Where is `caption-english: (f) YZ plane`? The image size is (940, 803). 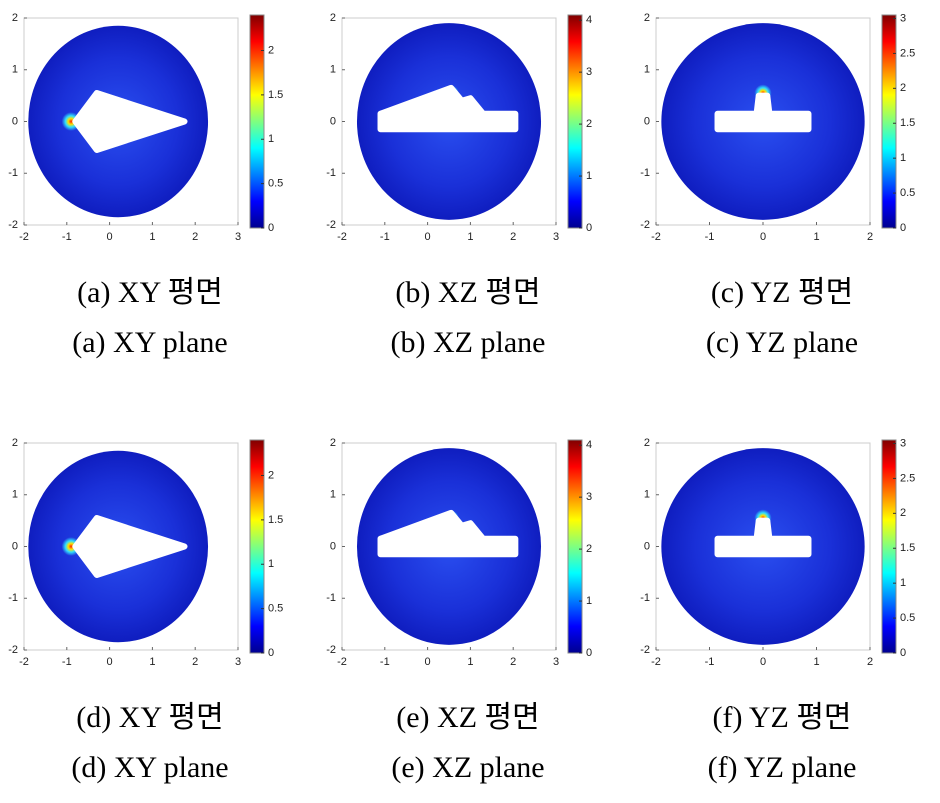 caption-english: (f) YZ plane is located at coordinates (782, 767).